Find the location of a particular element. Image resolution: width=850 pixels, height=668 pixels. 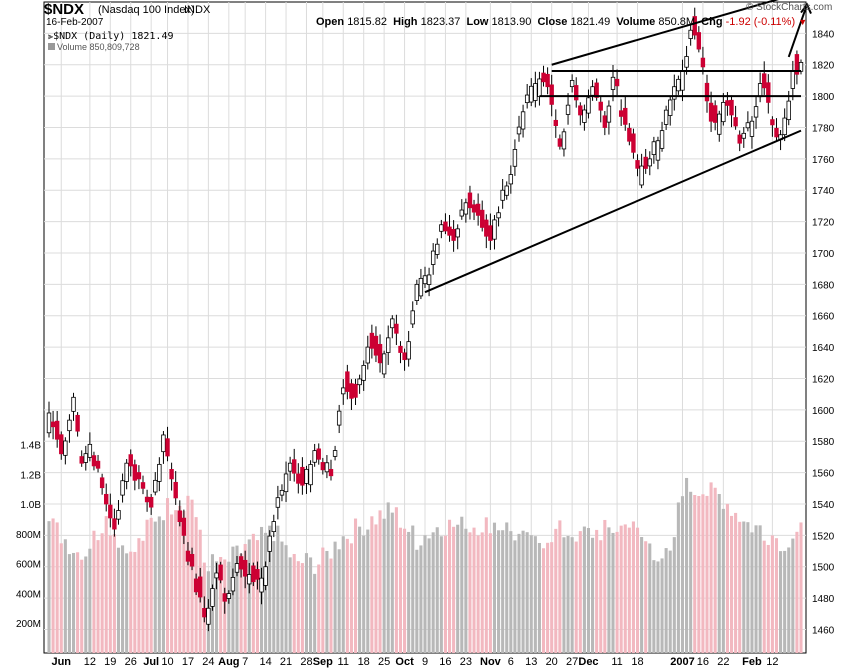

x-tick-label: 24 is located at coordinates (208, 662).